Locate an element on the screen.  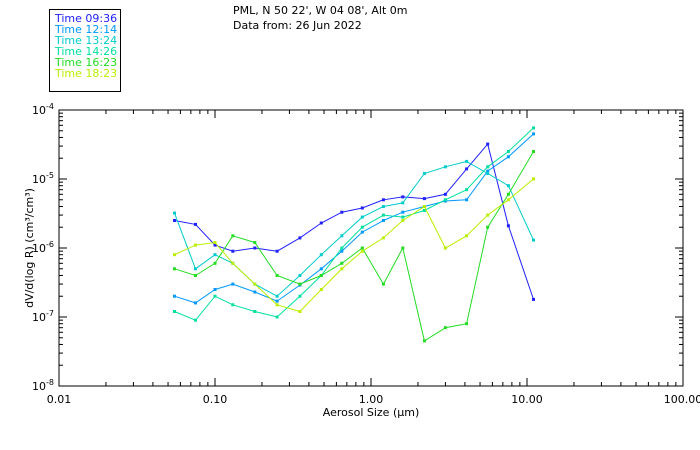
y-axis-label: dV/d(log R) (cm³/cm³) is located at coordinates (29, 248).